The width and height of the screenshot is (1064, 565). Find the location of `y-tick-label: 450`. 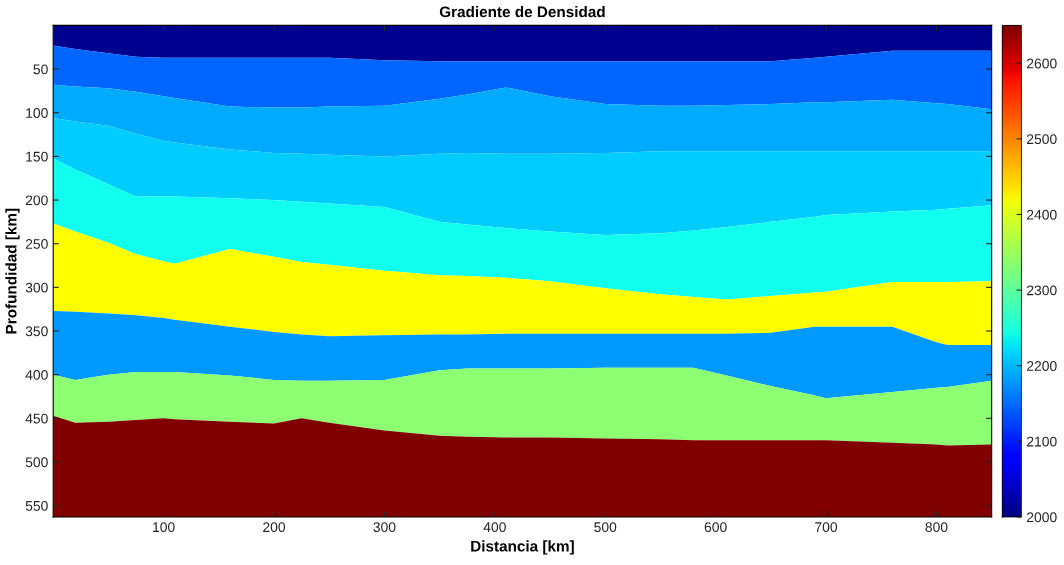

y-tick-label: 450 is located at coordinates (36, 418).